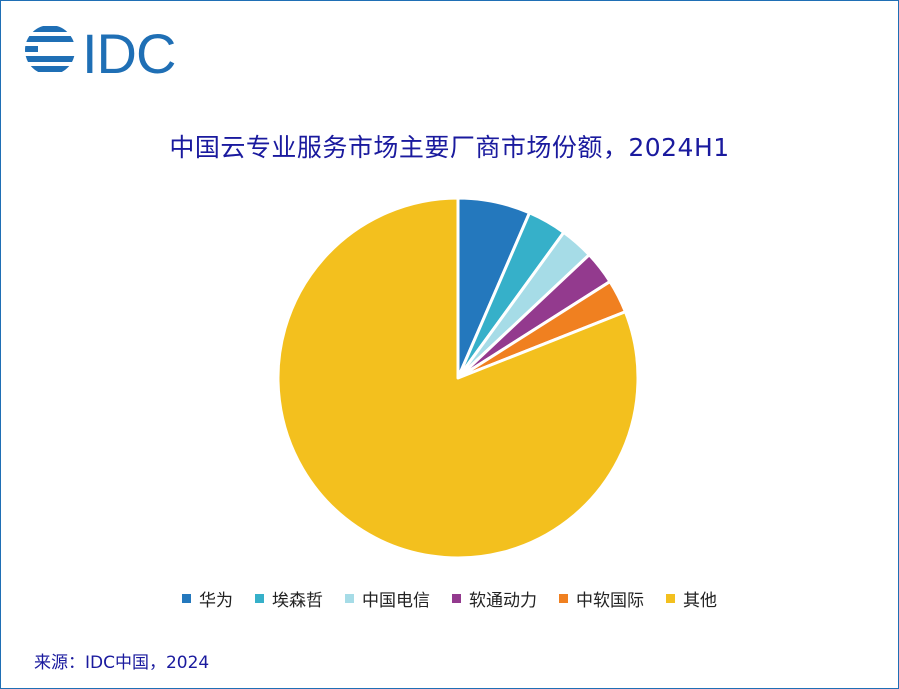  I want to click on legend-item-4: 软通动力, so click(494, 598).